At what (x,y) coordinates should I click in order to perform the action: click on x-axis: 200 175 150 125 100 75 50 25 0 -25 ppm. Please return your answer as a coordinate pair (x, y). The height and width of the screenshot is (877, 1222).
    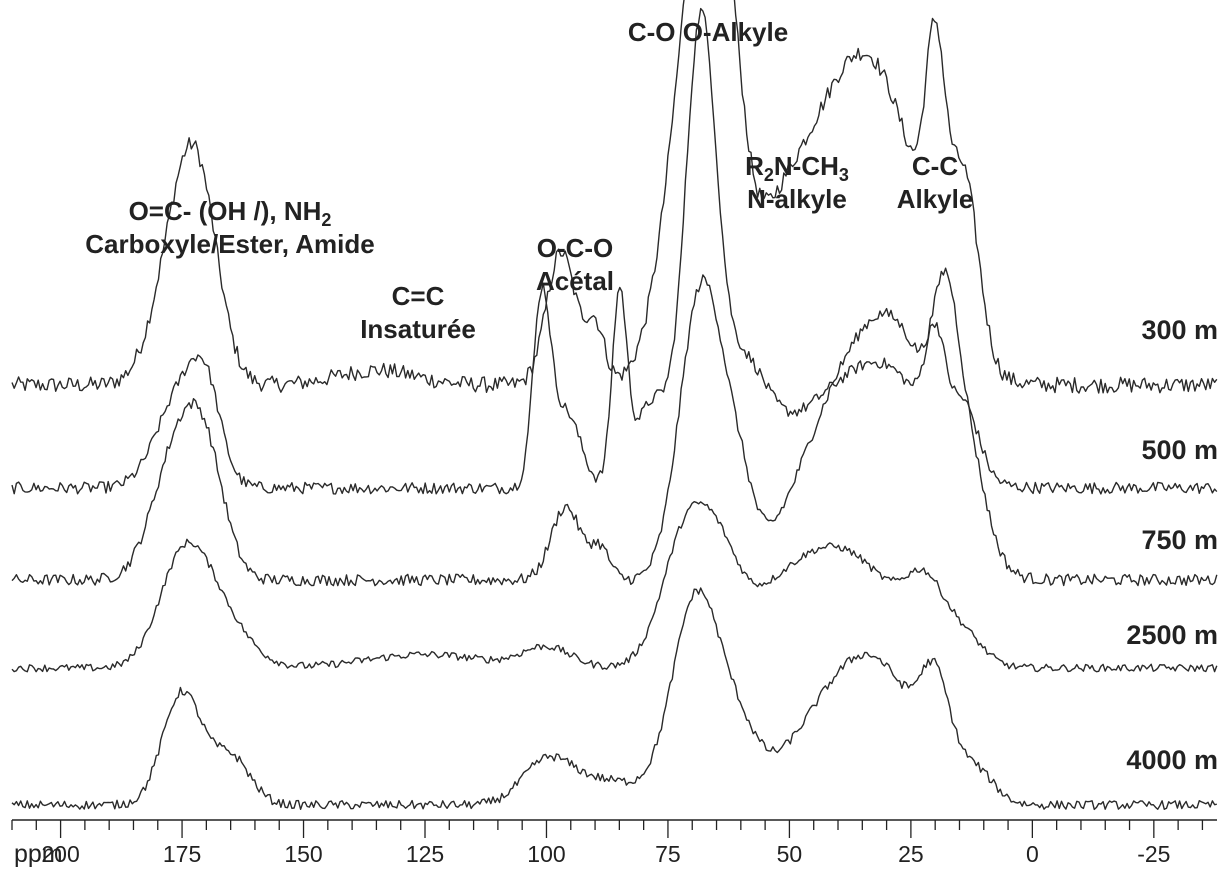
    Looking at the image, I should click on (614, 843).